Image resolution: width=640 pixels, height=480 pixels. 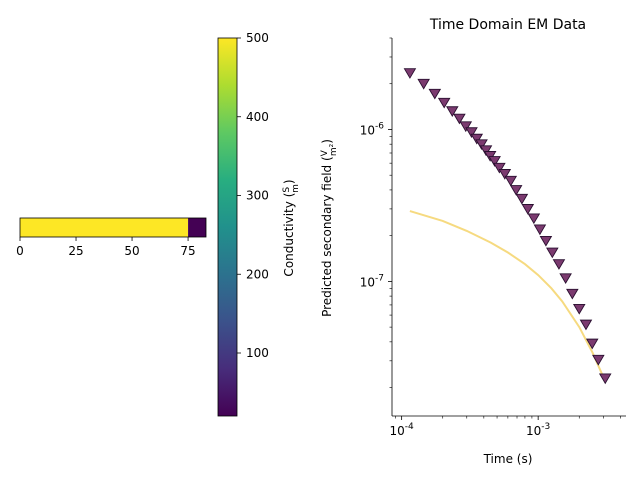 What do you see at coordinates (287, 190) in the screenshot?
I see `cb-unit-num: S` at bounding box center [287, 190].